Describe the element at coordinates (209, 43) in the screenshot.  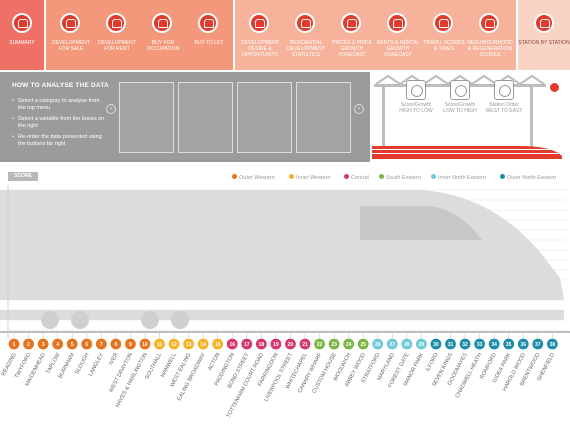
I see `nav-buying-label: BUY TO LET` at that location.